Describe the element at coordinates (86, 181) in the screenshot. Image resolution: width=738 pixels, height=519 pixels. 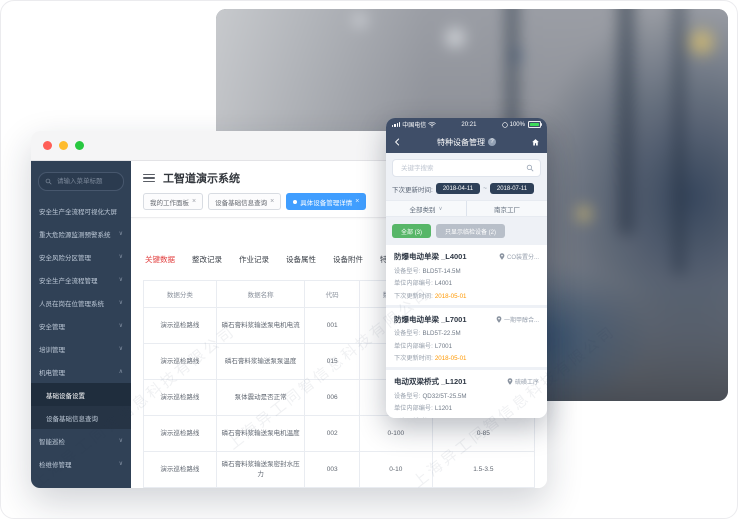
I see `menu-search-input` at that location.